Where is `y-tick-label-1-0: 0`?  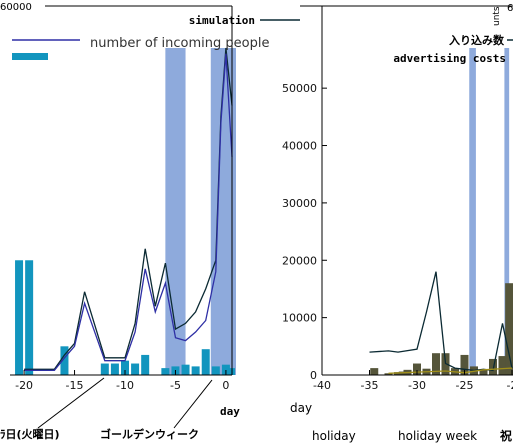
y-tick-label-1-0: 0 is located at coordinates (313, 375).